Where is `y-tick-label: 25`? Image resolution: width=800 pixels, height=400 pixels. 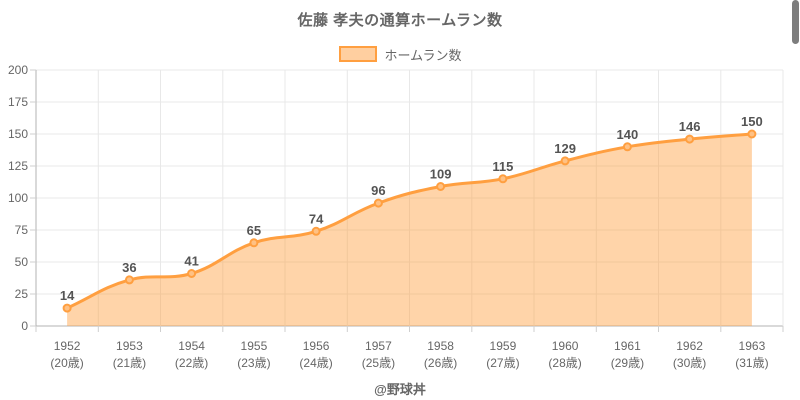
y-tick-label: 25 is located at coordinates (22, 294).